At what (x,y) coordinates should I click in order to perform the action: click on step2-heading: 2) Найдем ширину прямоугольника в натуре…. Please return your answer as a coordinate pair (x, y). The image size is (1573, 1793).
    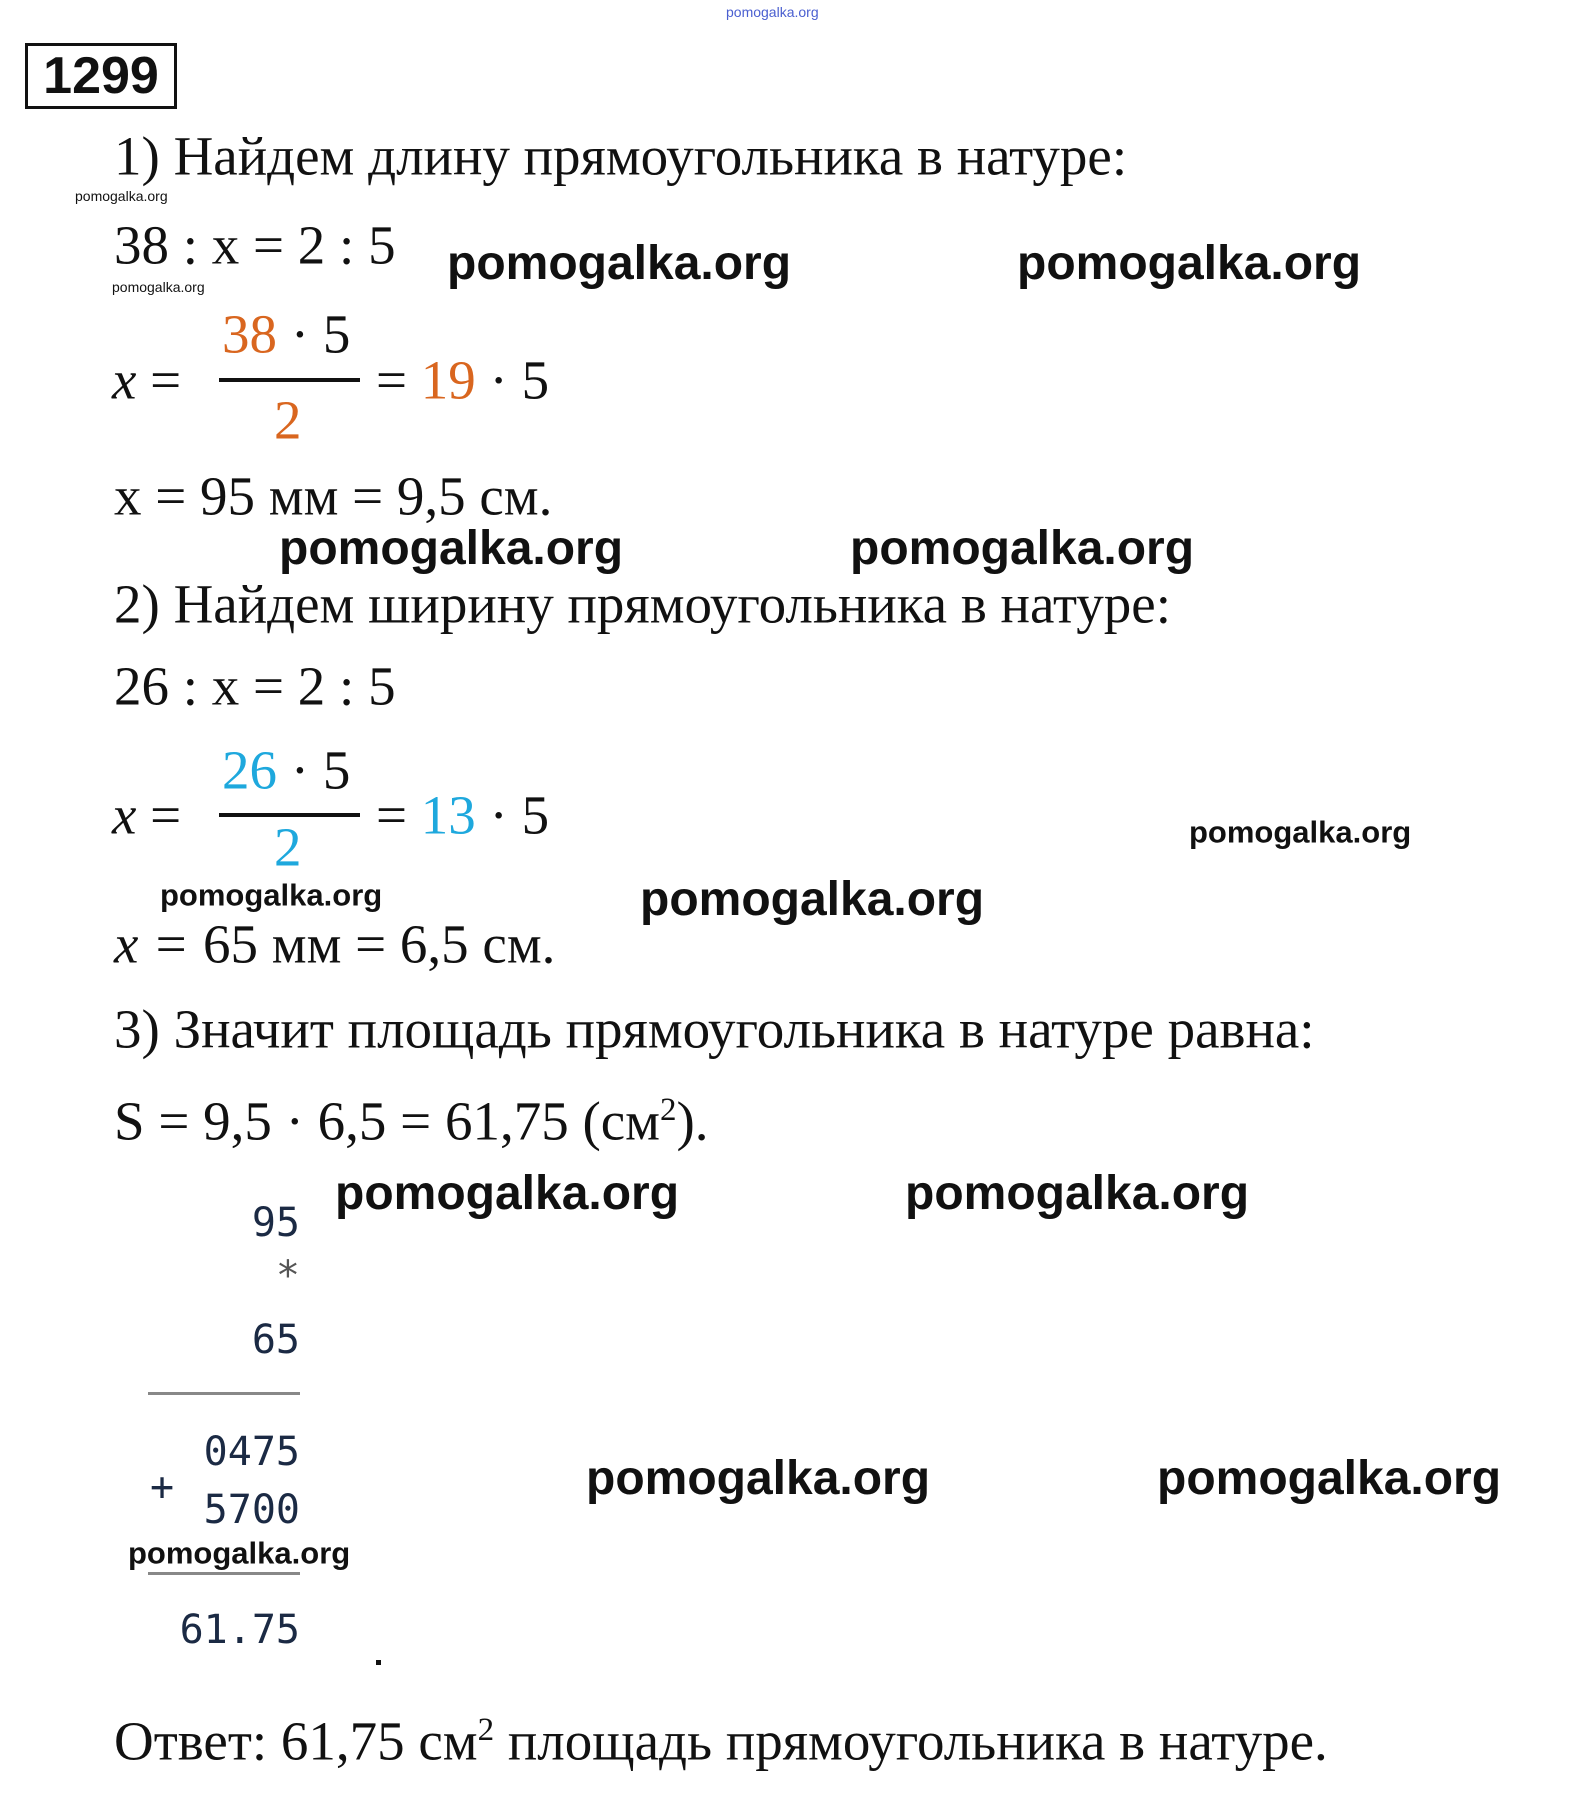
    Looking at the image, I should click on (642, 604).